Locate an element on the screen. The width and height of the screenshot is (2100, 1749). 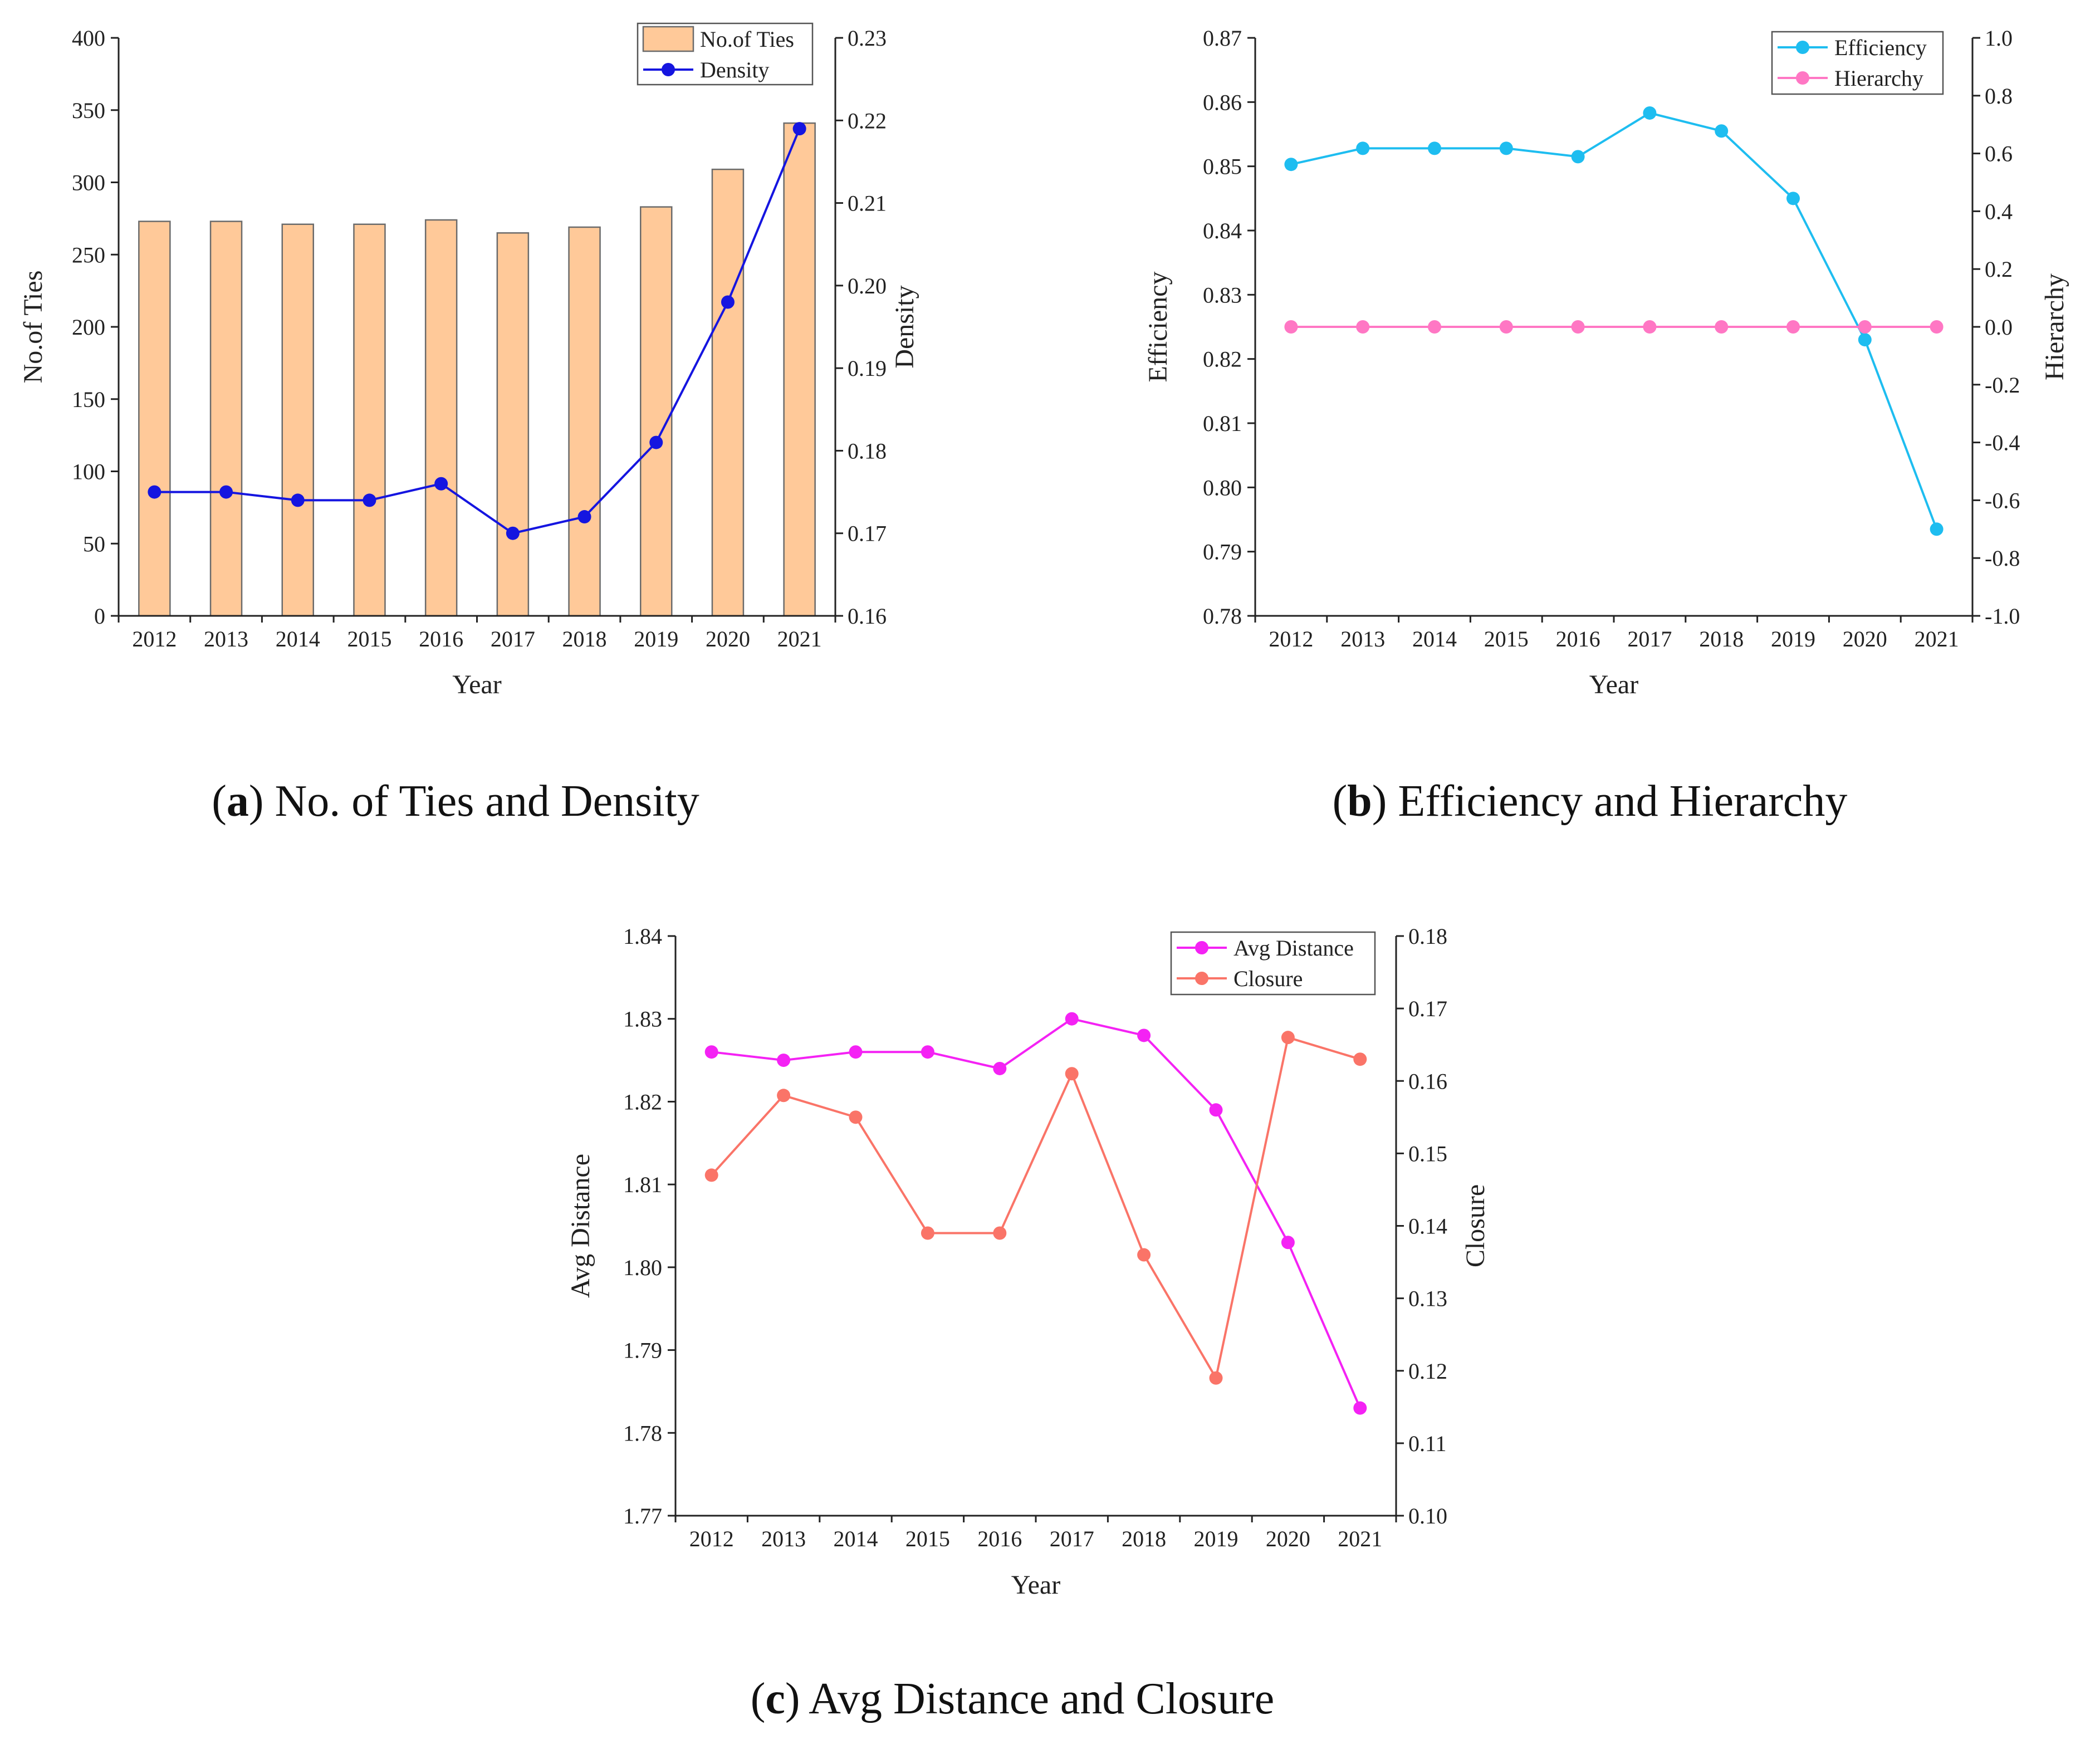
legend-label: No.of Ties is located at coordinates (747, 40).